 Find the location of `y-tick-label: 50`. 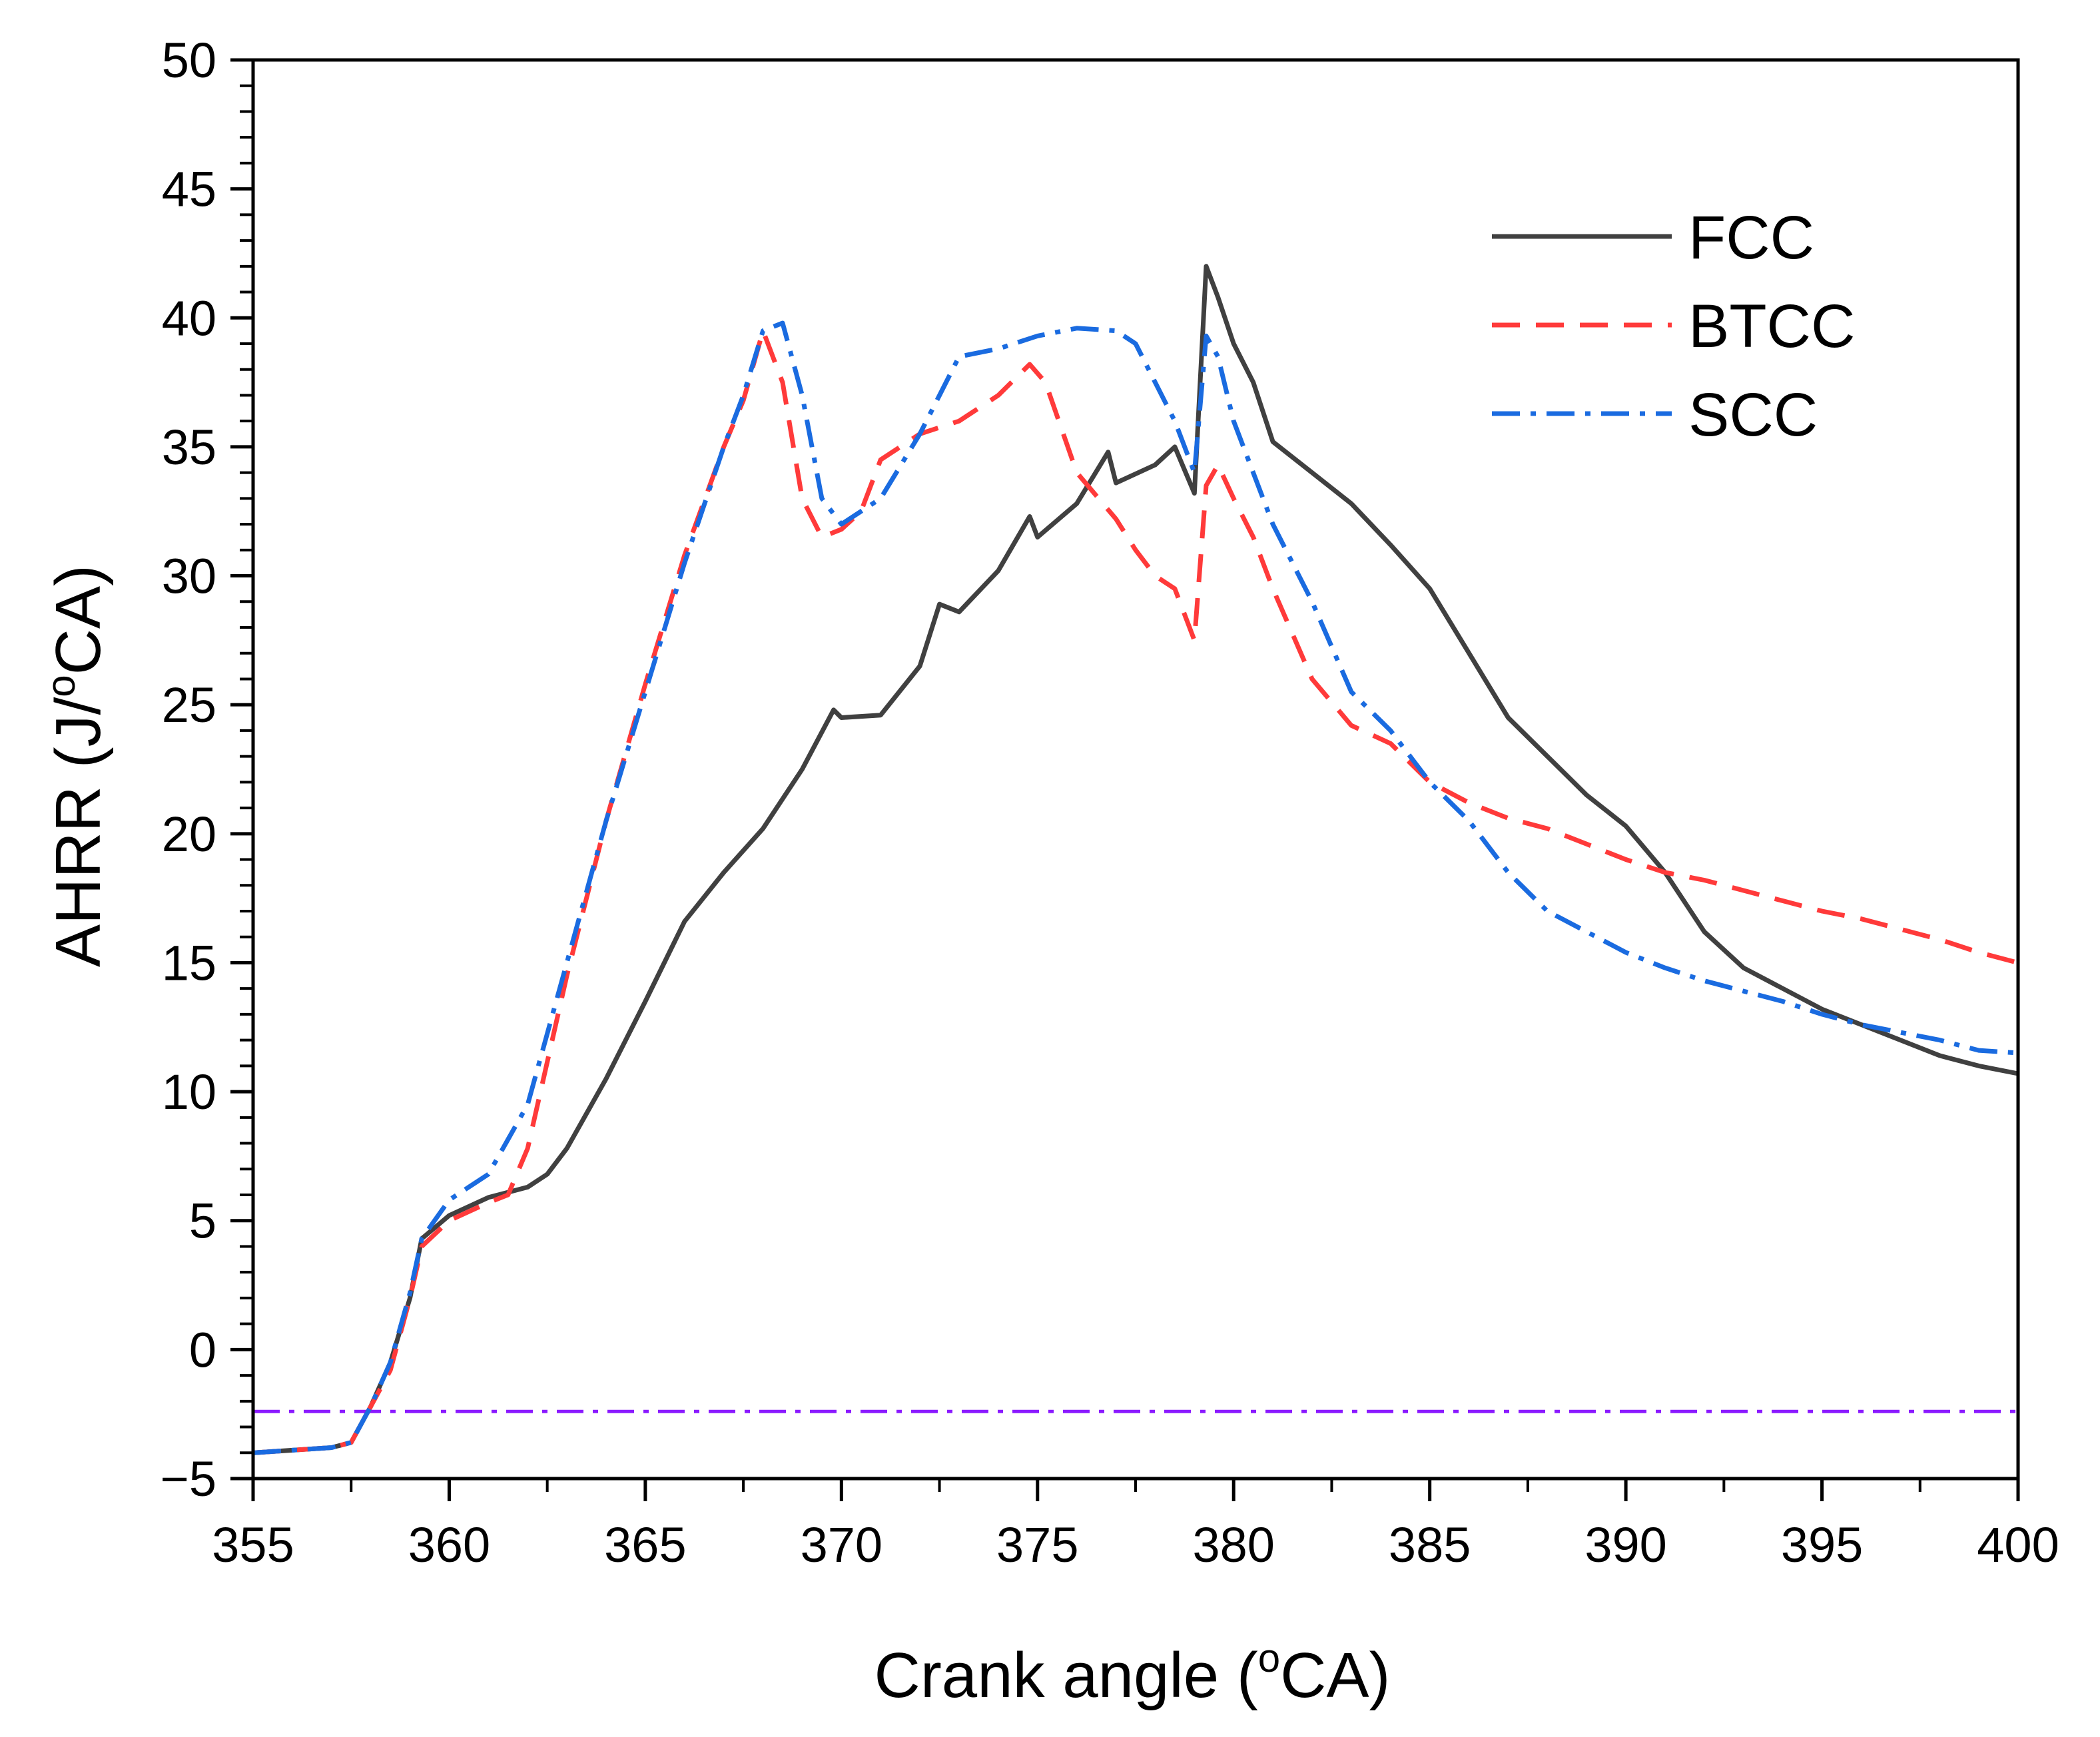

y-tick-label: 50 is located at coordinates (189, 61).